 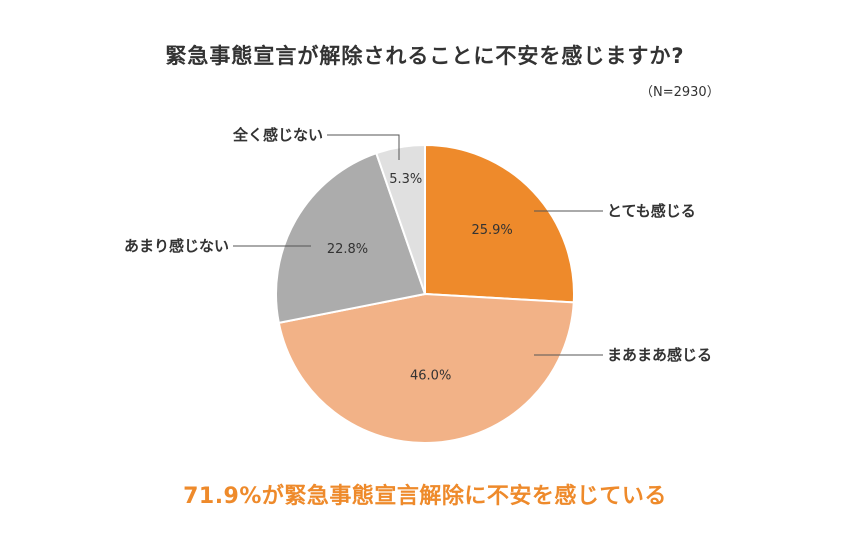 What do you see at coordinates (680, 92) in the screenshot?
I see `sample-size-note: （N=2930）` at bounding box center [680, 92].